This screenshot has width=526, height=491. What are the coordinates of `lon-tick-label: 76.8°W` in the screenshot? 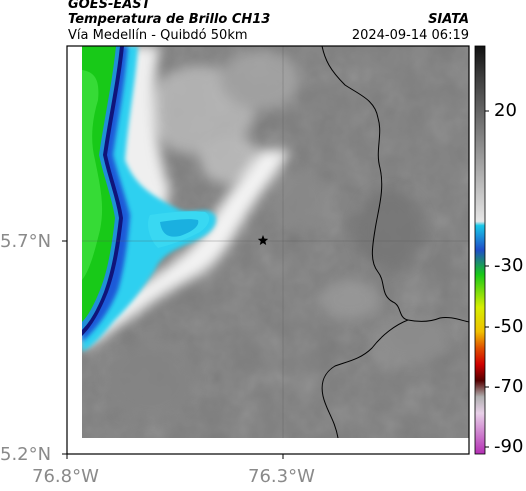 It's located at (65, 476).